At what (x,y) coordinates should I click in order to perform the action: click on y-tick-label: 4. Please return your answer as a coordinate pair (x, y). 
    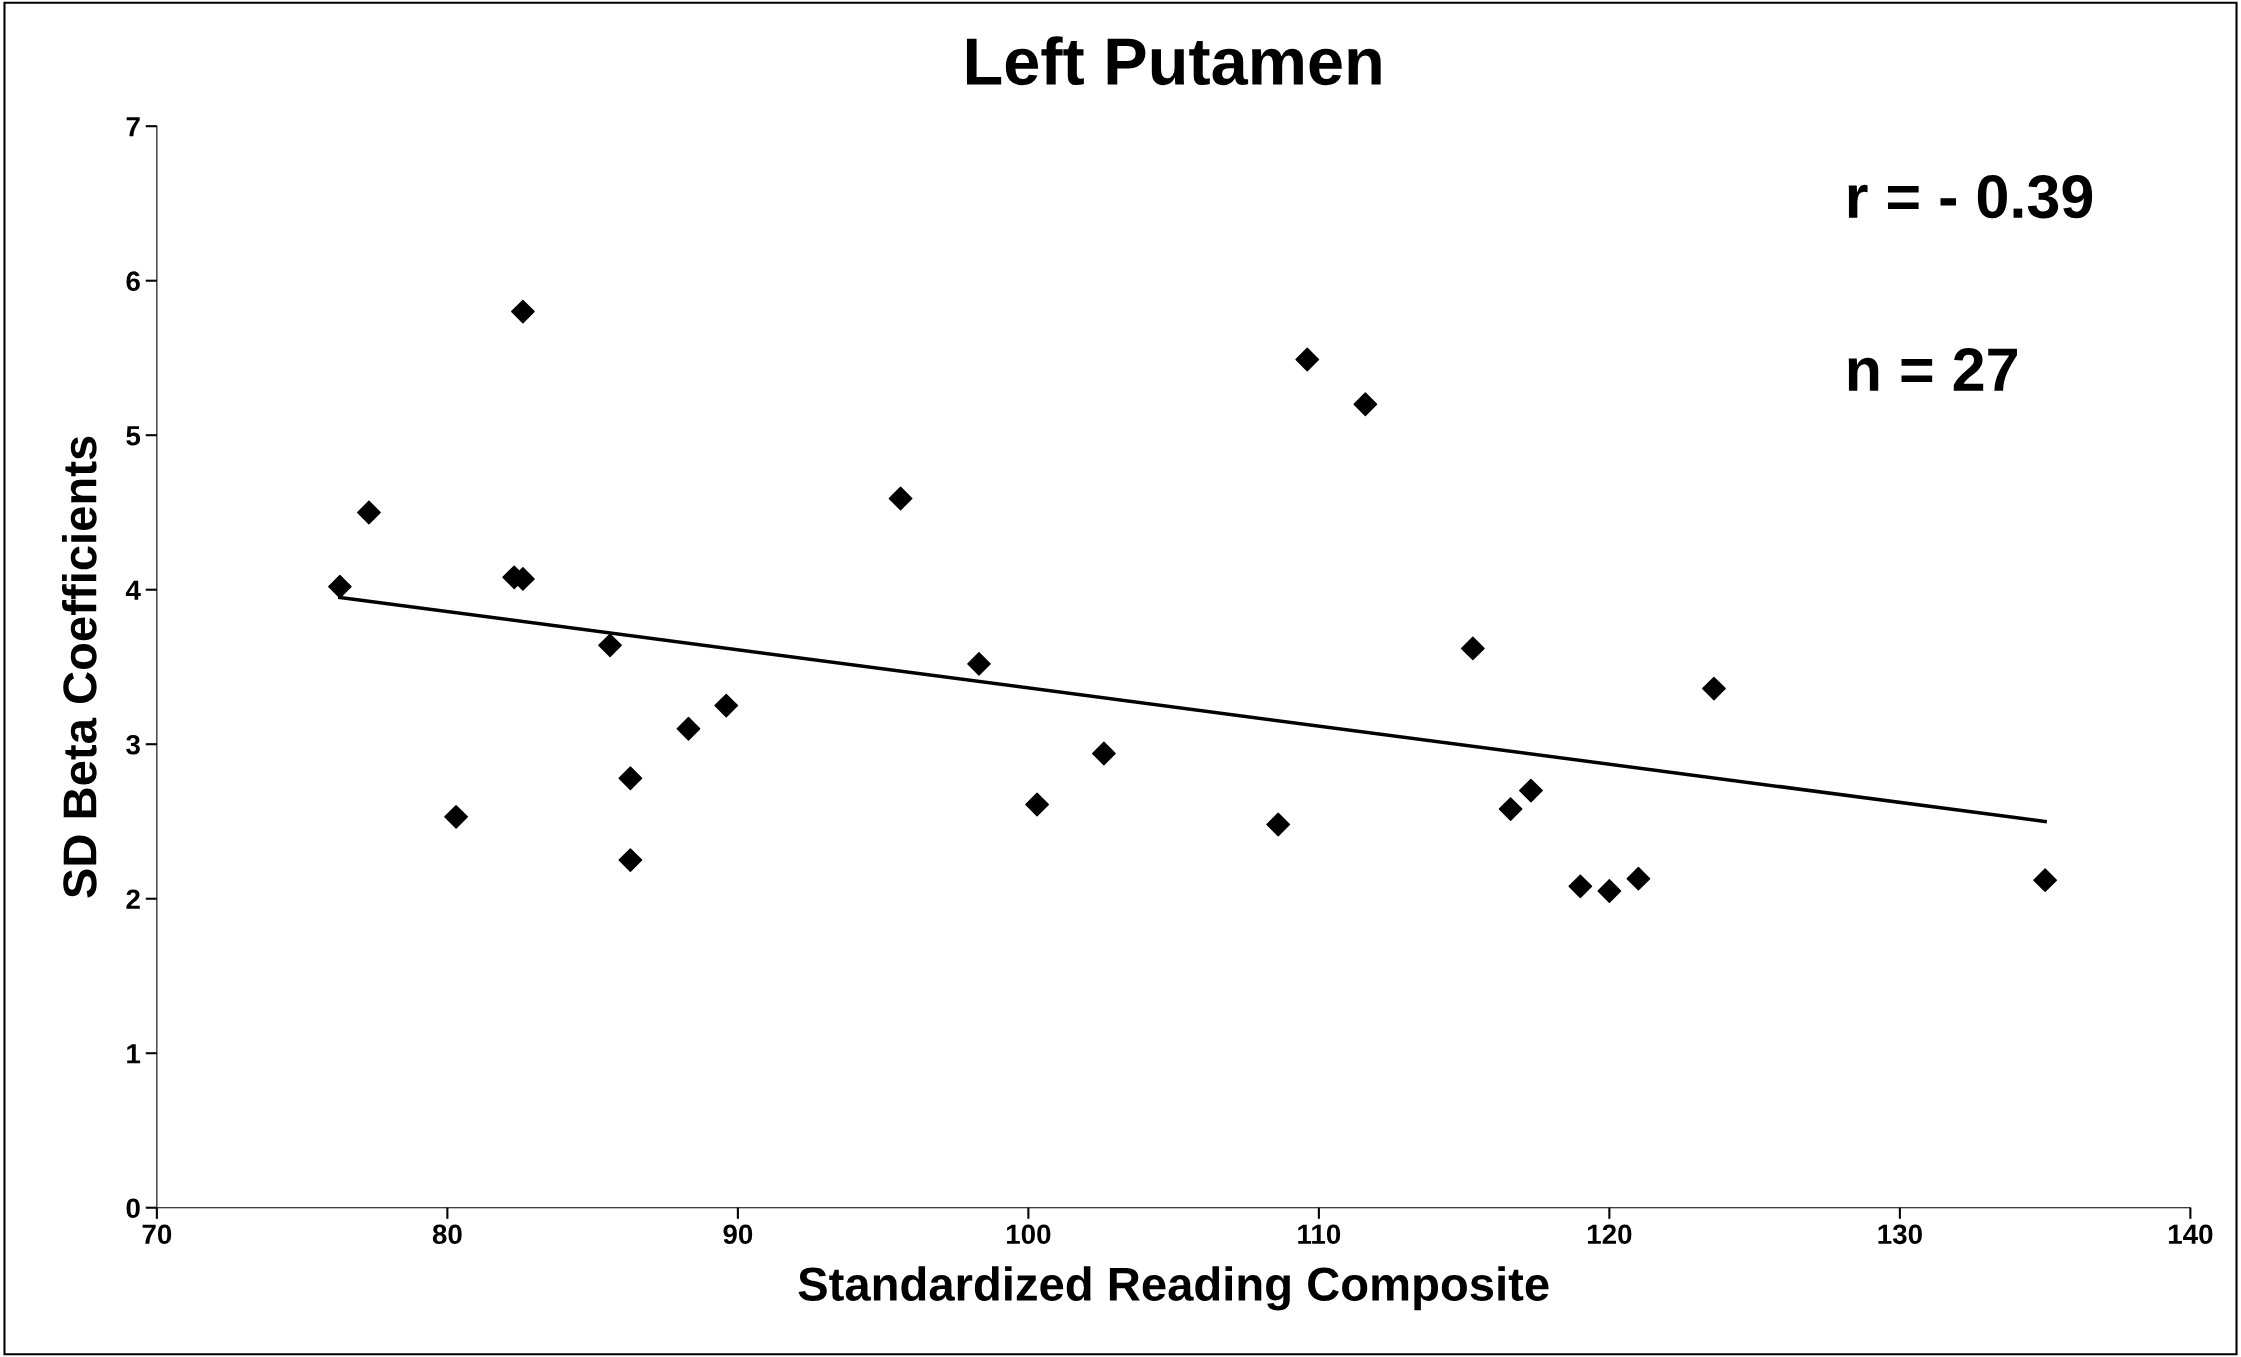
    Looking at the image, I should click on (133, 590).